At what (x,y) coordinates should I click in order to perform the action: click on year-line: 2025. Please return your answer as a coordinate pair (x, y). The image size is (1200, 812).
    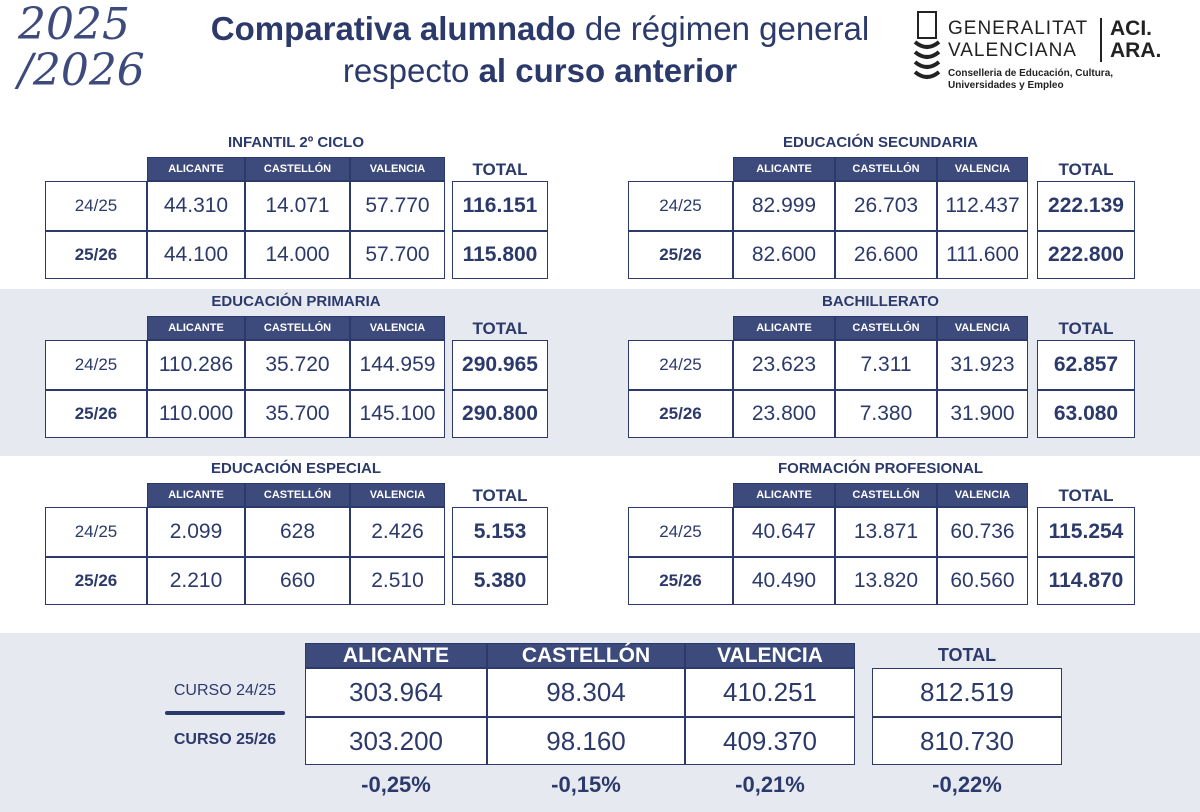
    Looking at the image, I should click on (74, 25).